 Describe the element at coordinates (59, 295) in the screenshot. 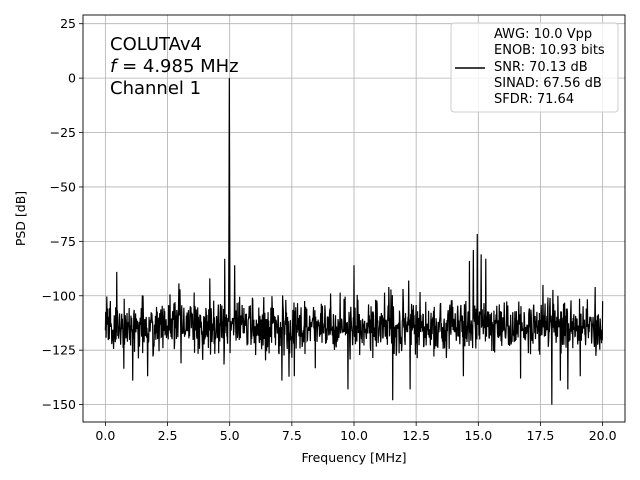

I see `y-tick-label: −100` at that location.